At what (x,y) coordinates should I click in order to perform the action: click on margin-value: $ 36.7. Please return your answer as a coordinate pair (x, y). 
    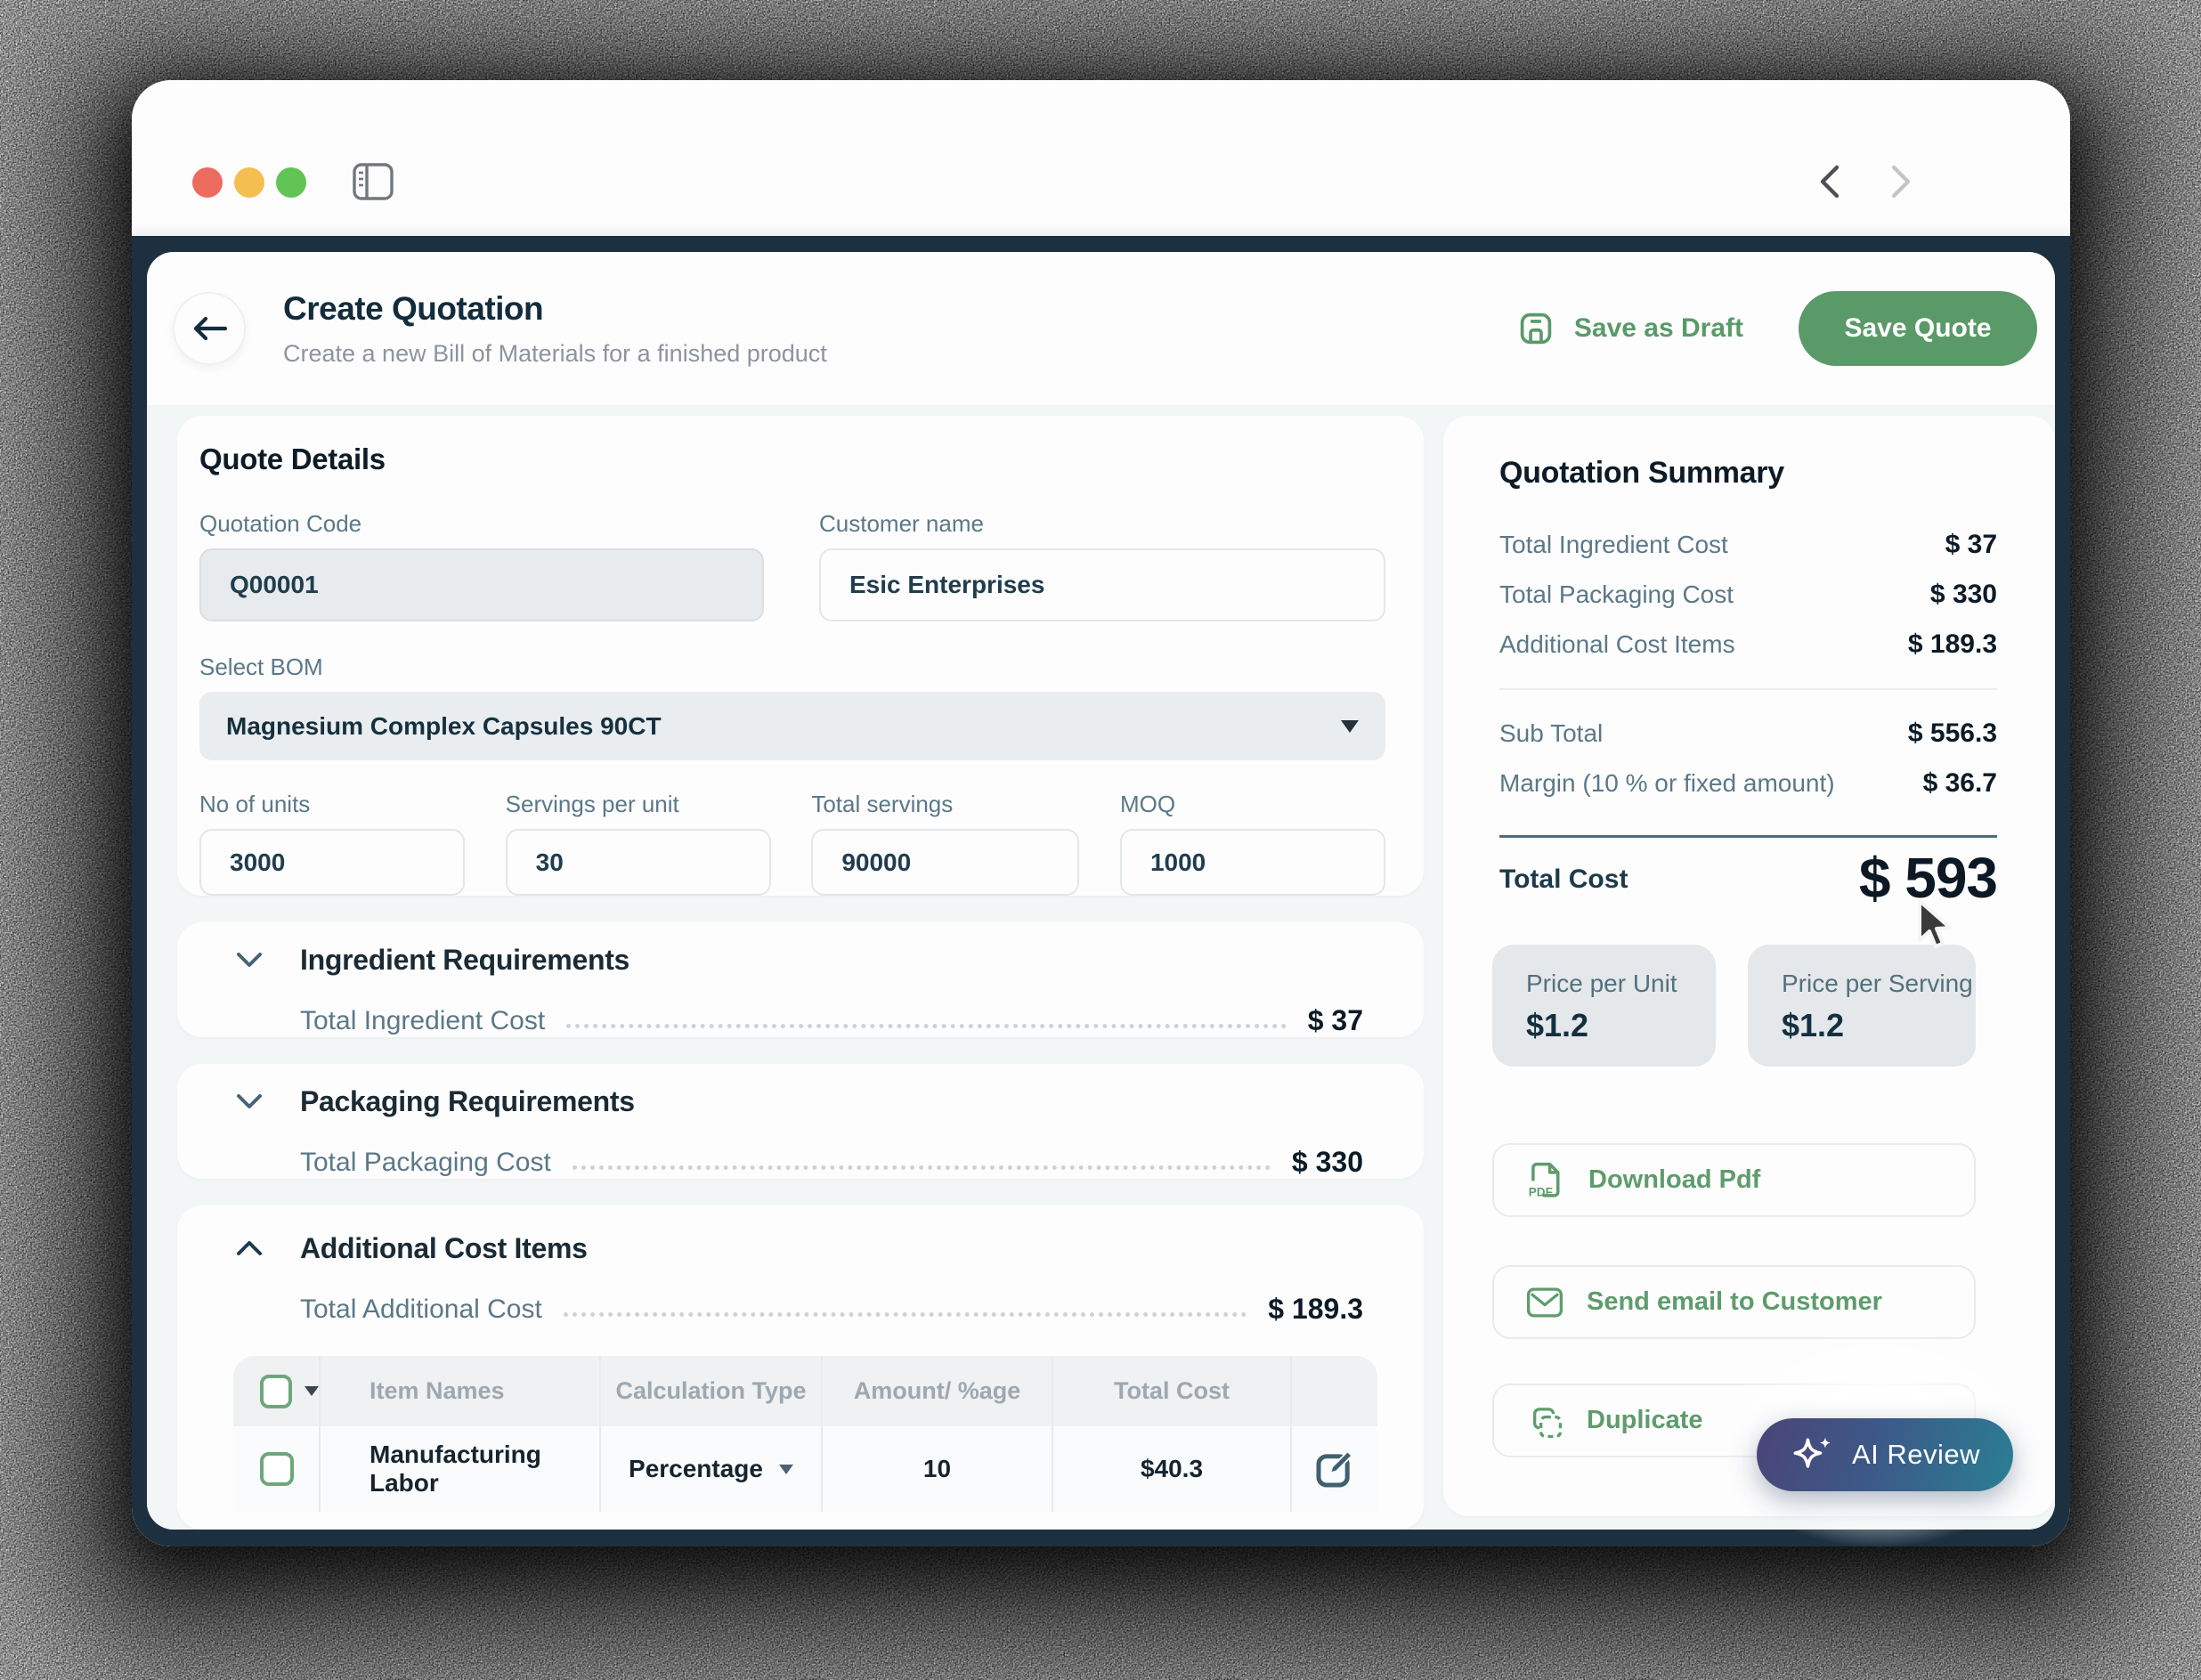
    Looking at the image, I should click on (1959, 783).